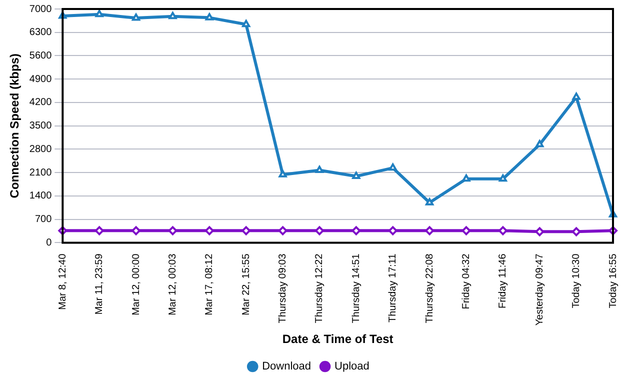 This screenshot has height=384, width=628. I want to click on x-tick-label: Mar 17, 08:12, so click(210, 284).